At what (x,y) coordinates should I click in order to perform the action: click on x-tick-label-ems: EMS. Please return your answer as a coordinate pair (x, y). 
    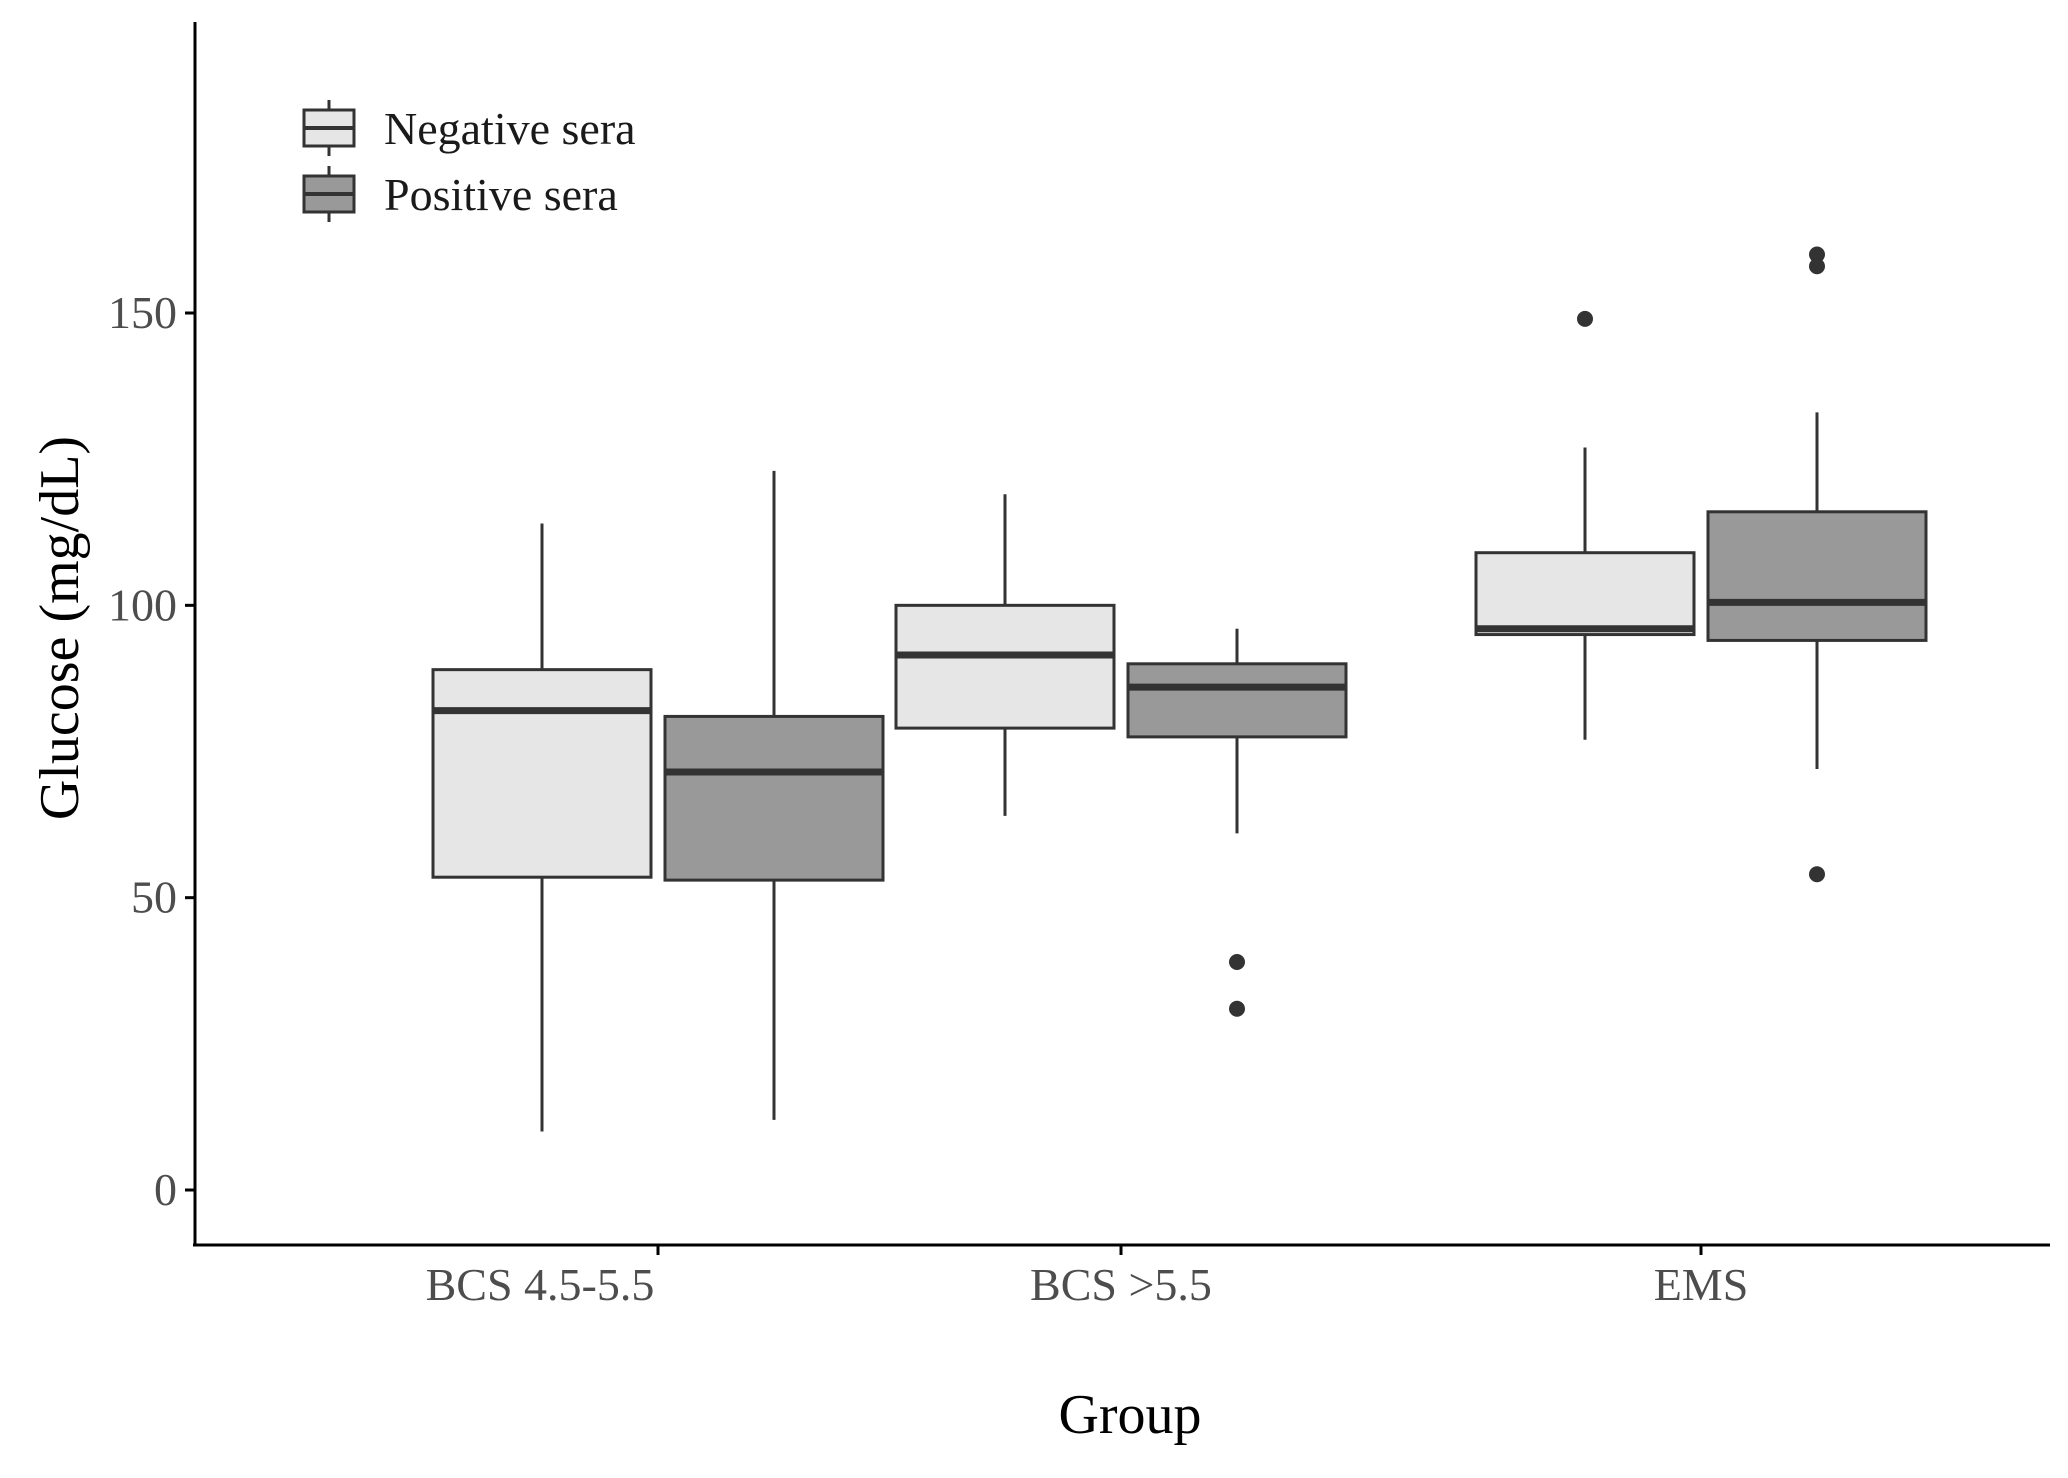
    Looking at the image, I should click on (1701, 1284).